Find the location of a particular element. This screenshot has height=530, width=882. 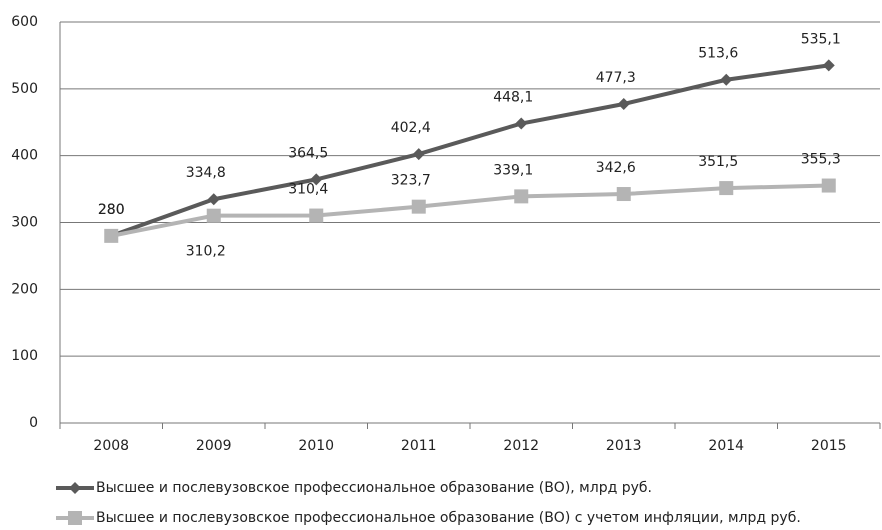

y-tick-label: 600 is located at coordinates (24, 22).